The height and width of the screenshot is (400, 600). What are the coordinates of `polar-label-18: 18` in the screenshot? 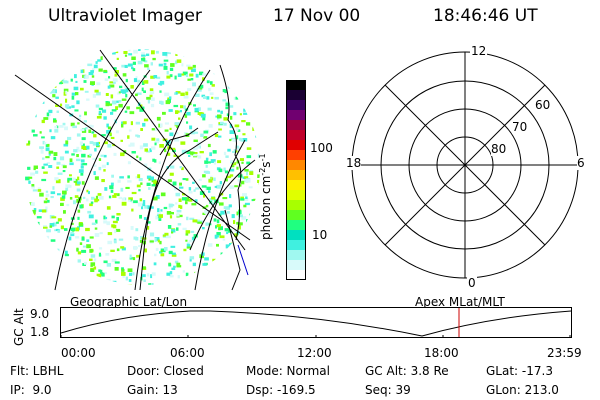 It's located at (354, 163).